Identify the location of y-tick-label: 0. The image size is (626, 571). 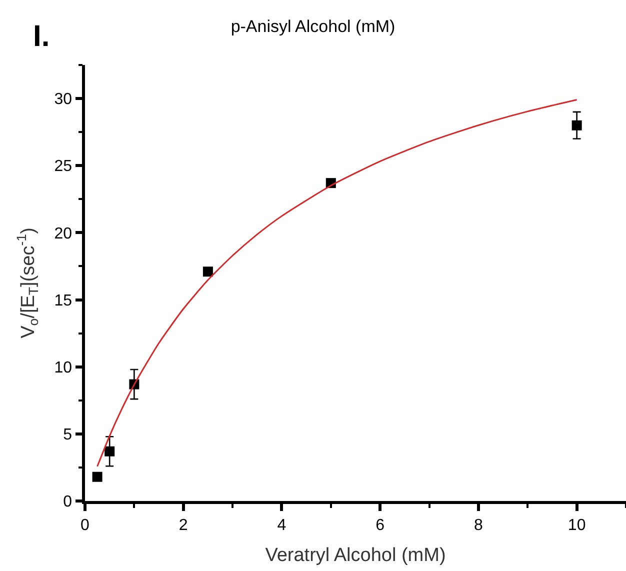
(67, 502).